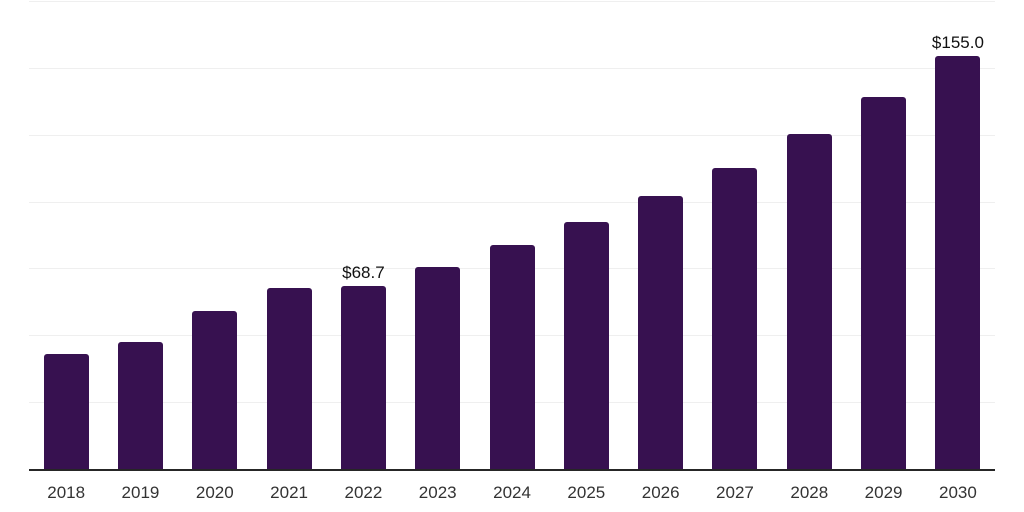 The image size is (1024, 512). What do you see at coordinates (363, 273) in the screenshot?
I see `bar-value-label-2022: $68.7` at bounding box center [363, 273].